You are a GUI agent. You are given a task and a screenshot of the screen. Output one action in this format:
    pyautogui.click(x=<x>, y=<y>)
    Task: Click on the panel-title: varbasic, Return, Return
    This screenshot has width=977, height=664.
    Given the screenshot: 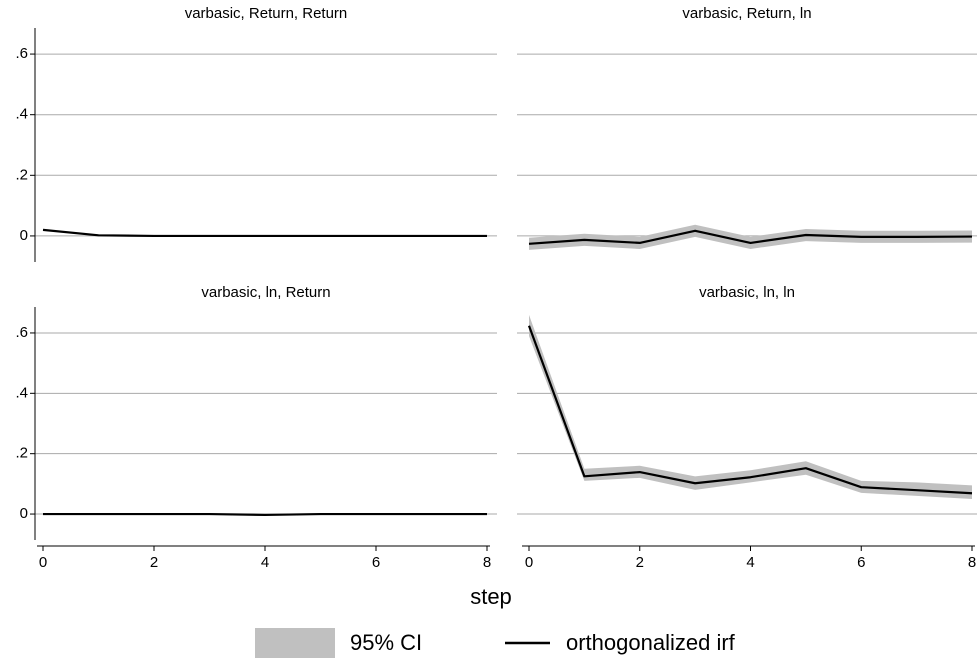 What is the action you would take?
    pyautogui.click(x=266, y=13)
    